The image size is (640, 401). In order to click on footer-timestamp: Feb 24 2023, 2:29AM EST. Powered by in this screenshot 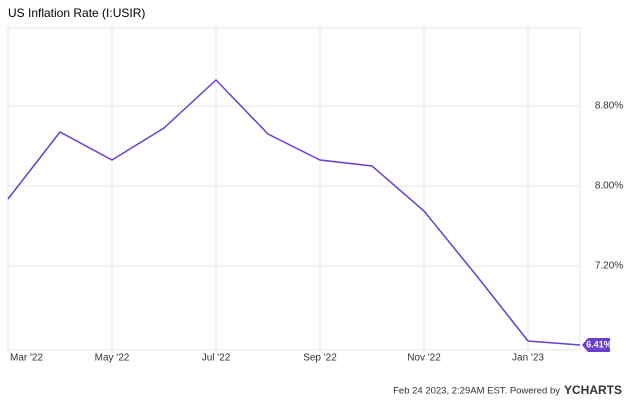, I will do `click(476, 391)`.